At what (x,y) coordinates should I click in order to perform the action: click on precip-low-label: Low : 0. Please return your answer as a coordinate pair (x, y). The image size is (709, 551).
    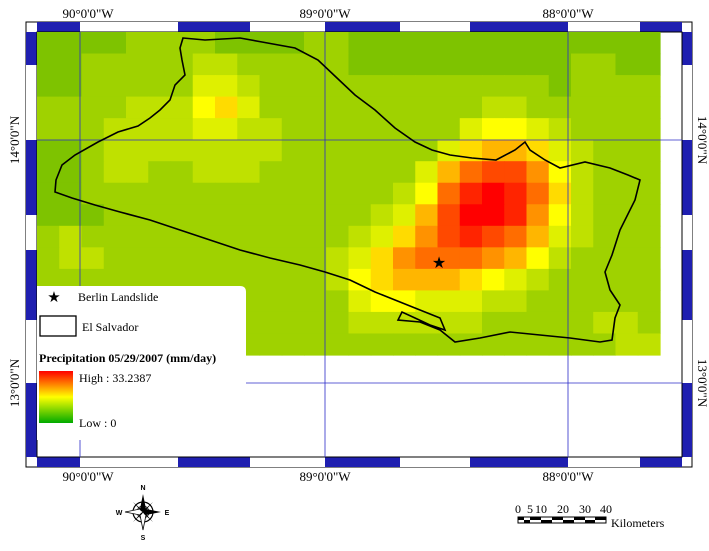
    Looking at the image, I should click on (97, 423).